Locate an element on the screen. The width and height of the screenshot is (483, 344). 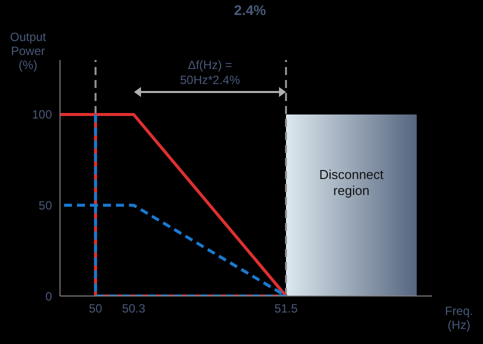
x-axis-title: Freq. (Hz) is located at coordinates (459, 318).